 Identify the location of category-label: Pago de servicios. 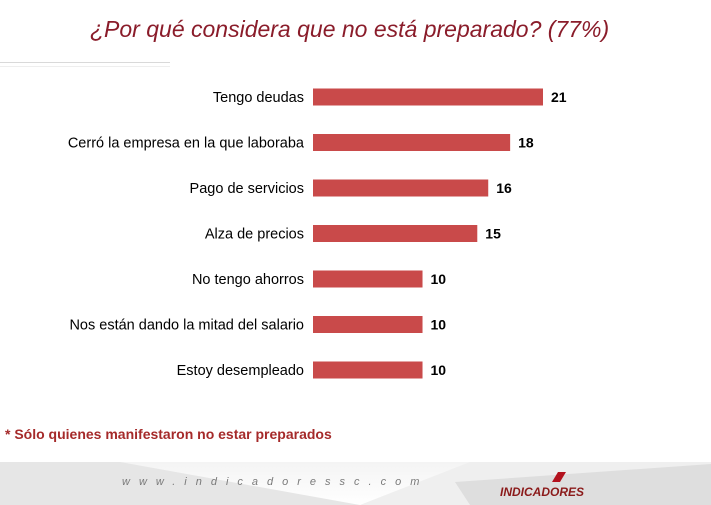
(247, 189).